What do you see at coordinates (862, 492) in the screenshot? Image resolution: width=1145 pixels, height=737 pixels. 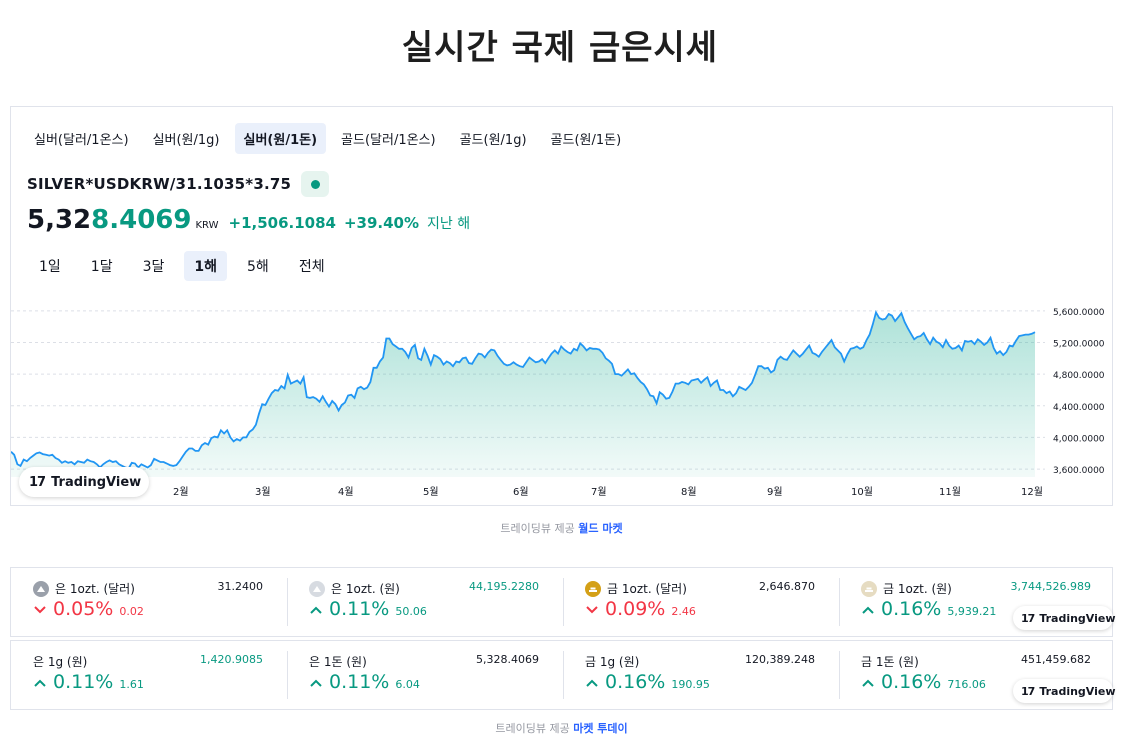 I see `x-tick-label: 10월` at bounding box center [862, 492].